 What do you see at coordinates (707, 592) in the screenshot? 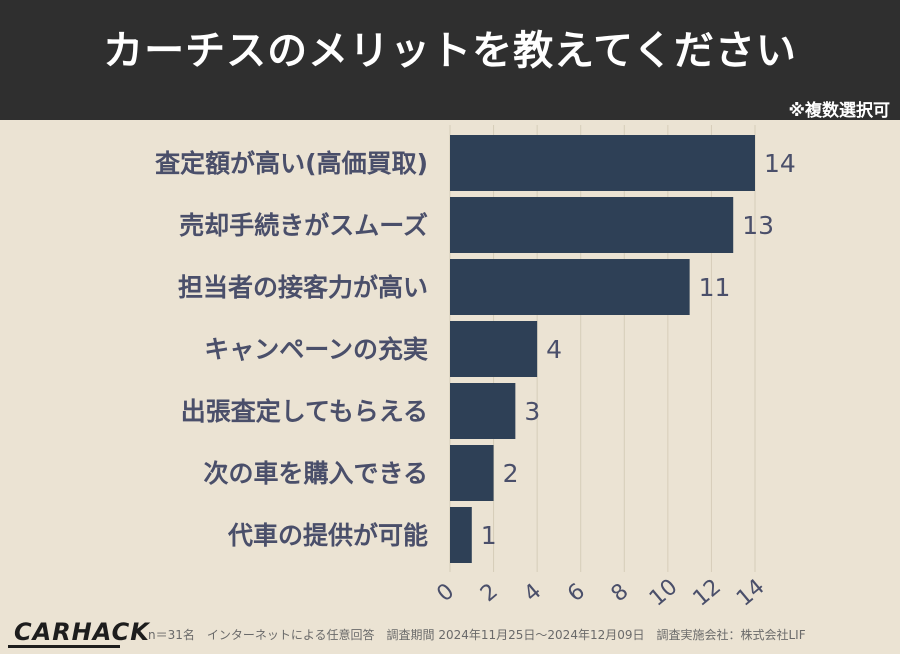
I see `x-tick-label-12: 12` at bounding box center [707, 592].